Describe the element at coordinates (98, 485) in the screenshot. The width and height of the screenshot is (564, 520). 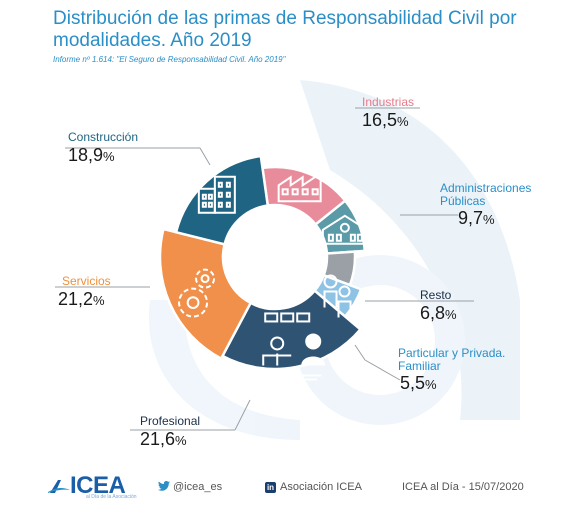
I see `logo-text: ICEA` at that location.